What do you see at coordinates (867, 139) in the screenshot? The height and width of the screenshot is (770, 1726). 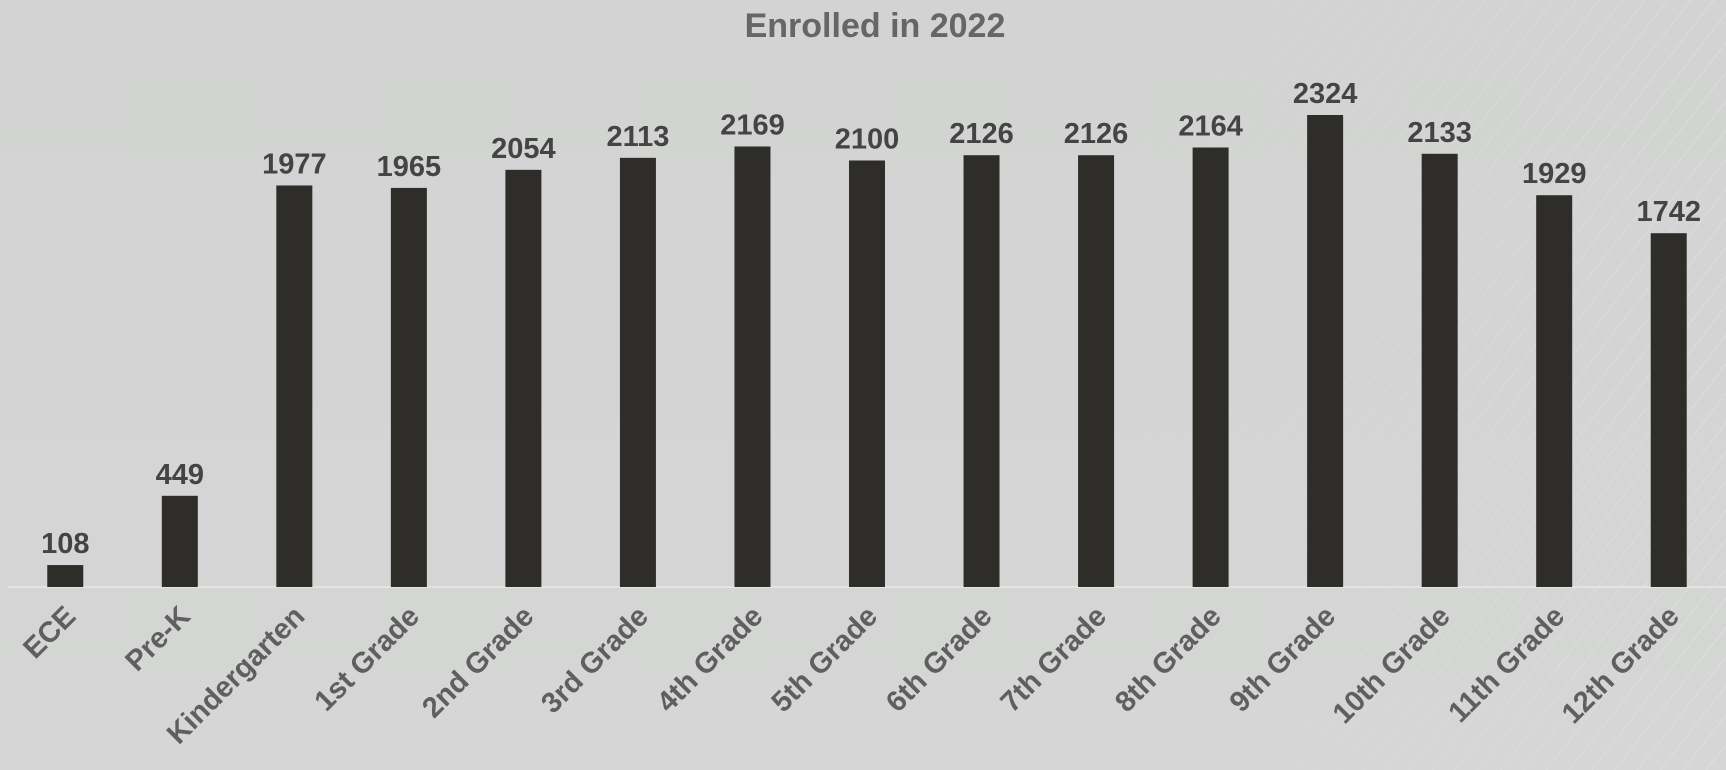 I see `data-label-7: 2100` at bounding box center [867, 139].